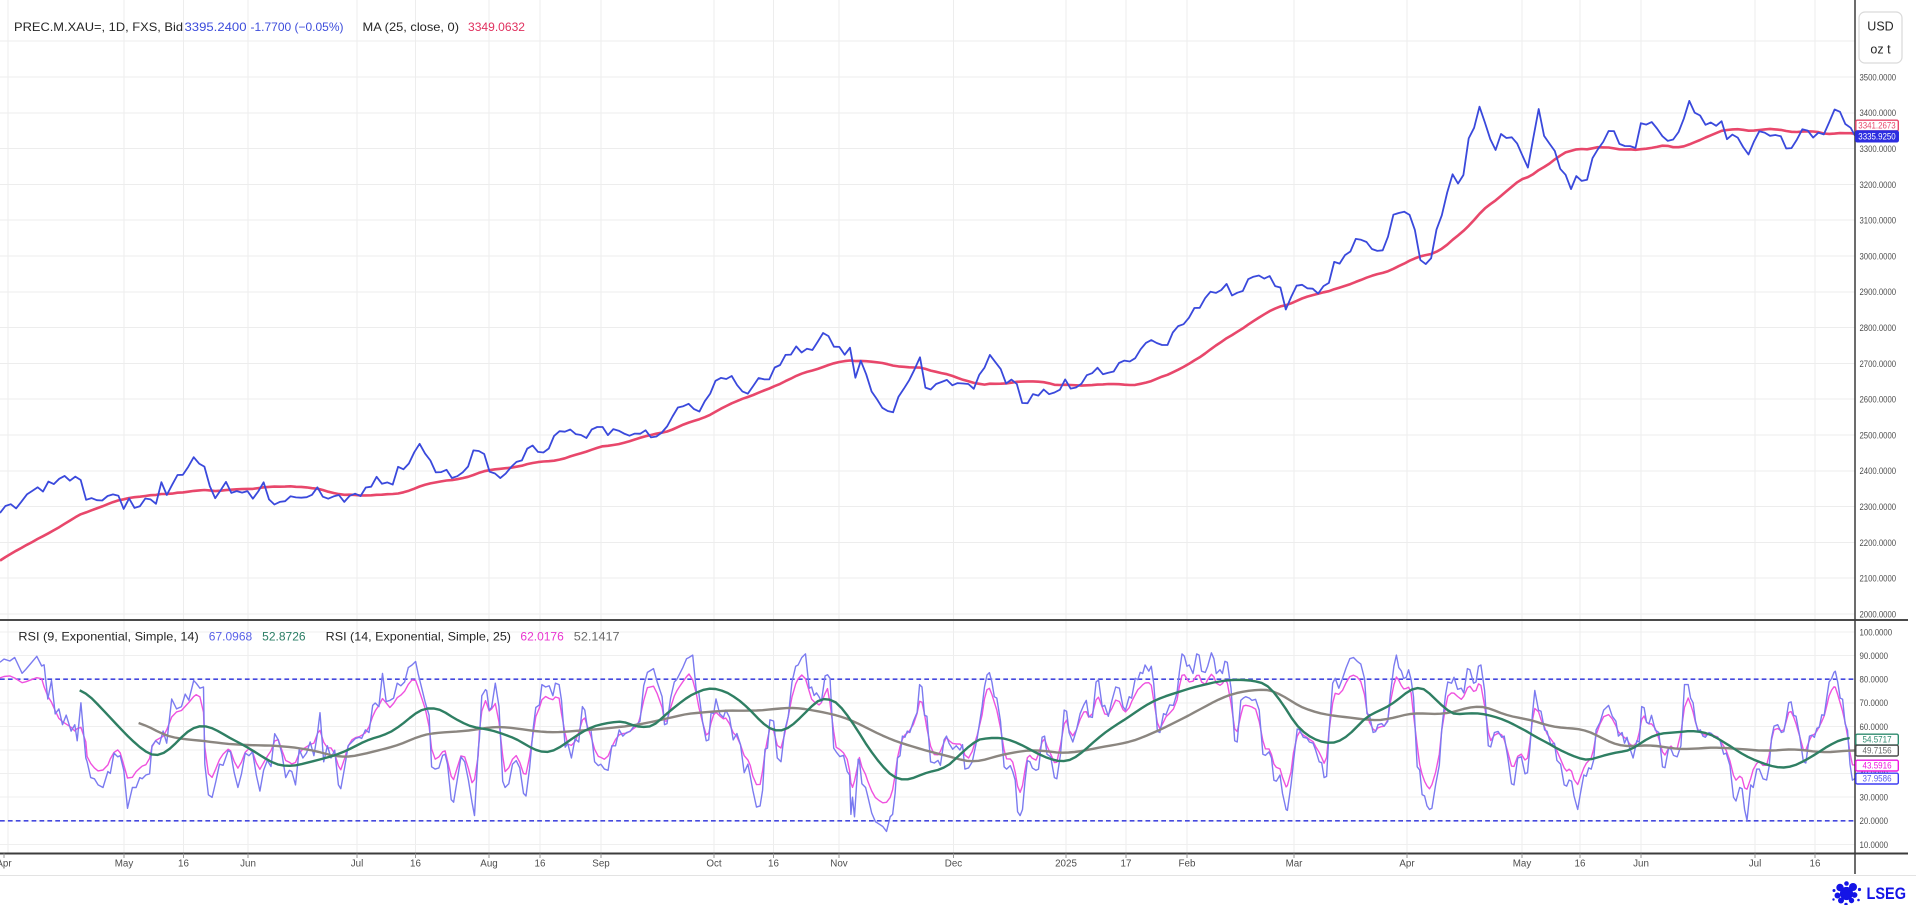  I want to click on svg-text: 90.0000, so click(1874, 656).